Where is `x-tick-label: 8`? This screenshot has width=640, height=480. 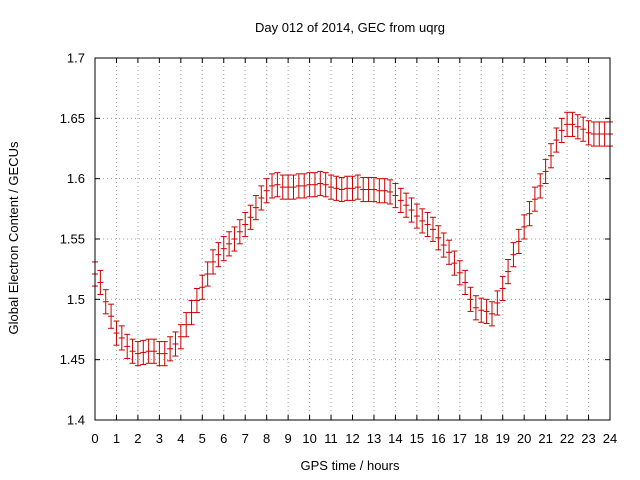 x-tick-label: 8 is located at coordinates (266, 438).